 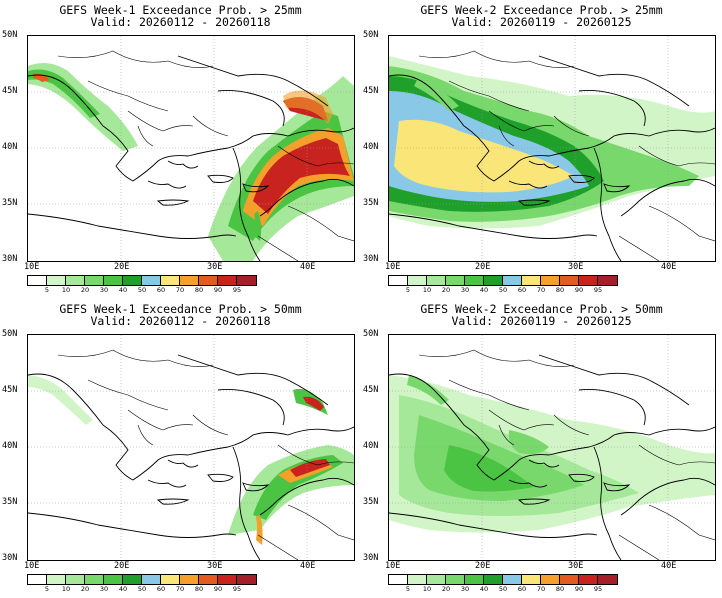 What do you see at coordinates (371, 91) in the screenshot?
I see `y-label: 45N` at bounding box center [371, 91].